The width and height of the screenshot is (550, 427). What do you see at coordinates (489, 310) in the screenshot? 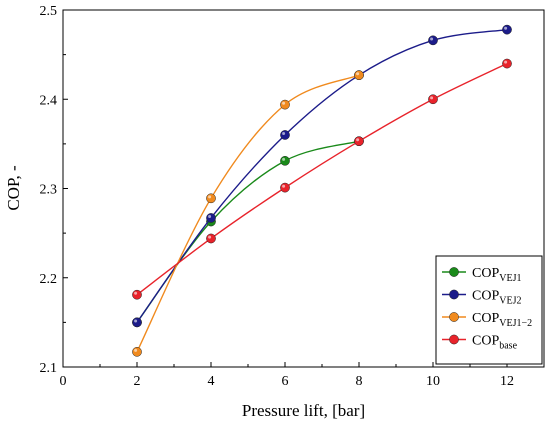
I see `legend: COPVEJ1 COPVEJ2 COPVEJ1−2 COPbase` at bounding box center [489, 310].